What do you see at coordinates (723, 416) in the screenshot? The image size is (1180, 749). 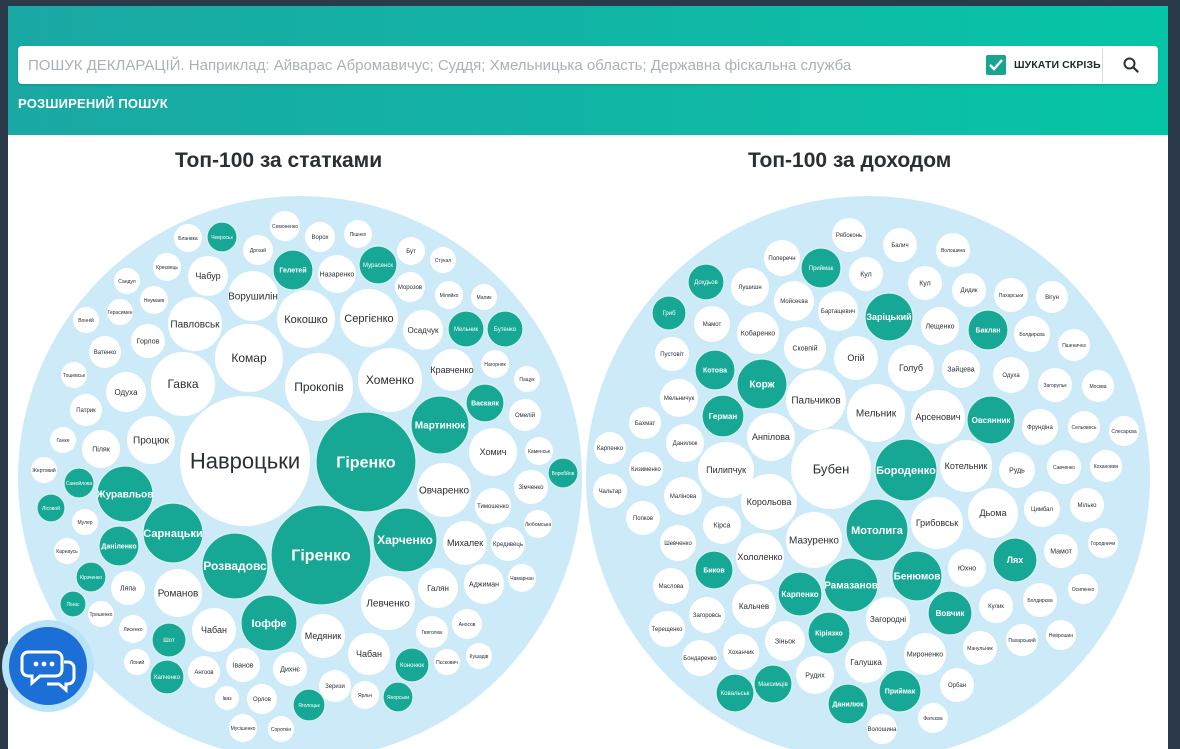 I see `bubble-item: Герман` at bounding box center [723, 416].